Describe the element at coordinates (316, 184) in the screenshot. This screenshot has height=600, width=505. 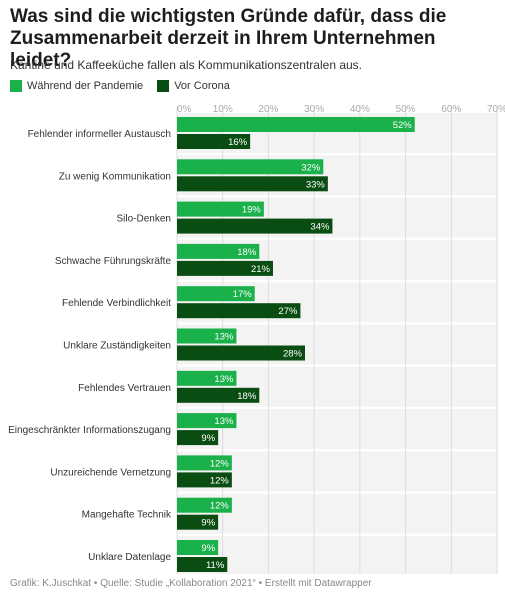
I see `data-label: 33%` at that location.